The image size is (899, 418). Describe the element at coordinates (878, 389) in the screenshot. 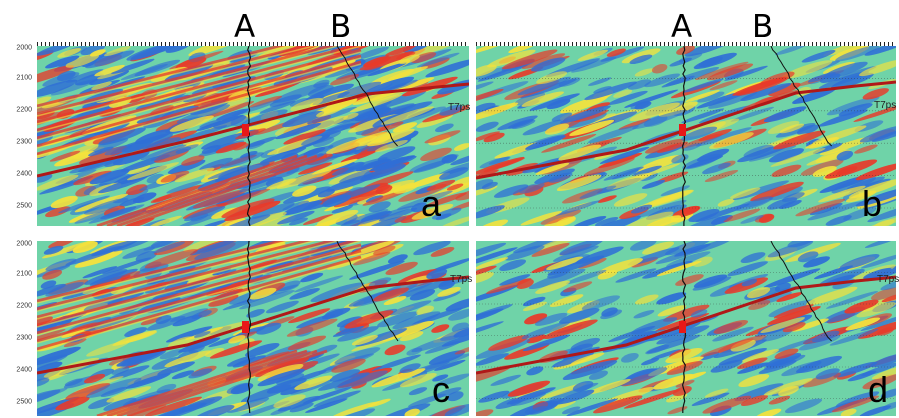

I see `panel-letter-d: d` at that location.